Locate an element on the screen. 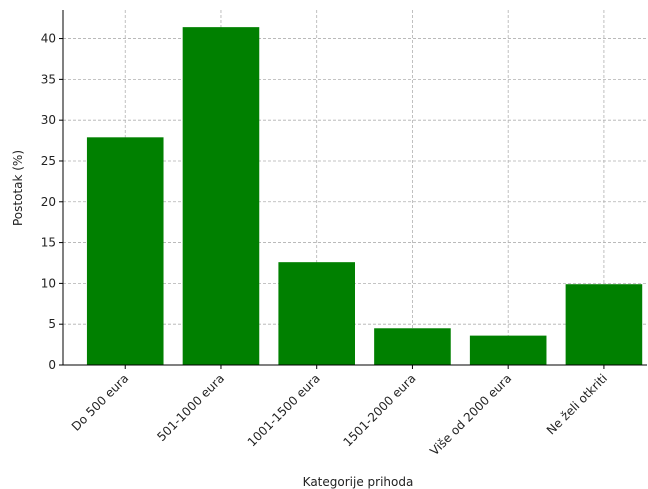 Image resolution: width=648 pixels, height=489 pixels. x-tick-label: 1001-1500 eura is located at coordinates (284, 410).